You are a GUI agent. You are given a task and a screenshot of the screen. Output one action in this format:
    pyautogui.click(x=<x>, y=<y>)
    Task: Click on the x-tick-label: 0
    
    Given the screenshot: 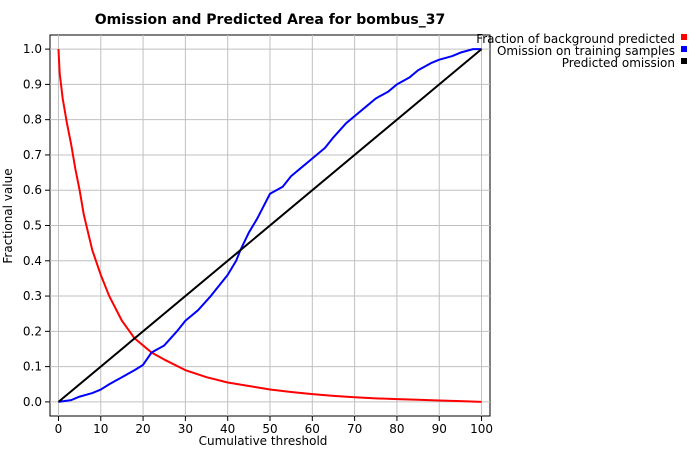 What is the action you would take?
    pyautogui.click(x=59, y=429)
    